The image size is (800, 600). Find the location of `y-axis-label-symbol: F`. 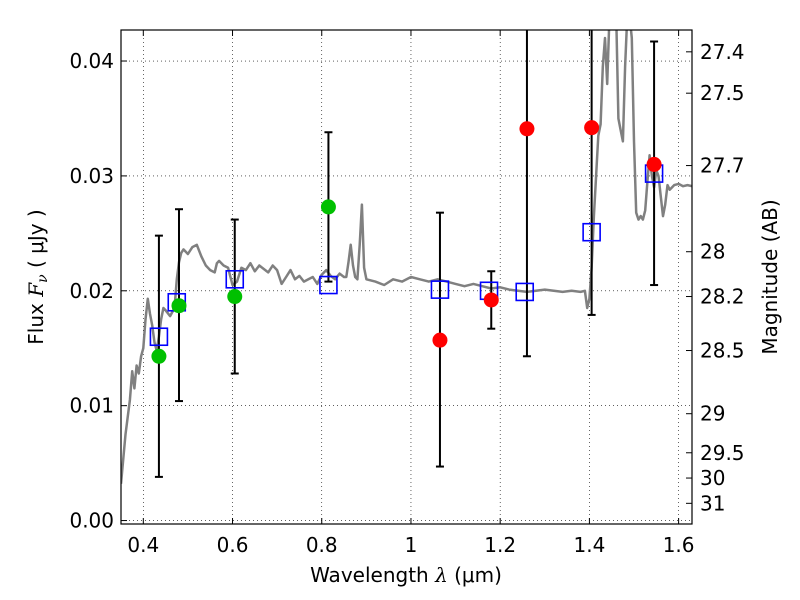

y-axis-label-symbol: F is located at coordinates (36, 290).